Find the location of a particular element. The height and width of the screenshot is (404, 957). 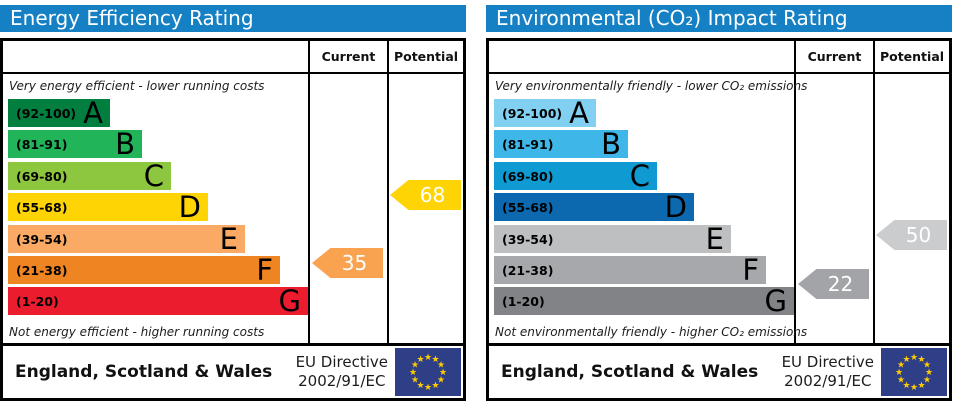

current-rating-value: 22 is located at coordinates (840, 284).